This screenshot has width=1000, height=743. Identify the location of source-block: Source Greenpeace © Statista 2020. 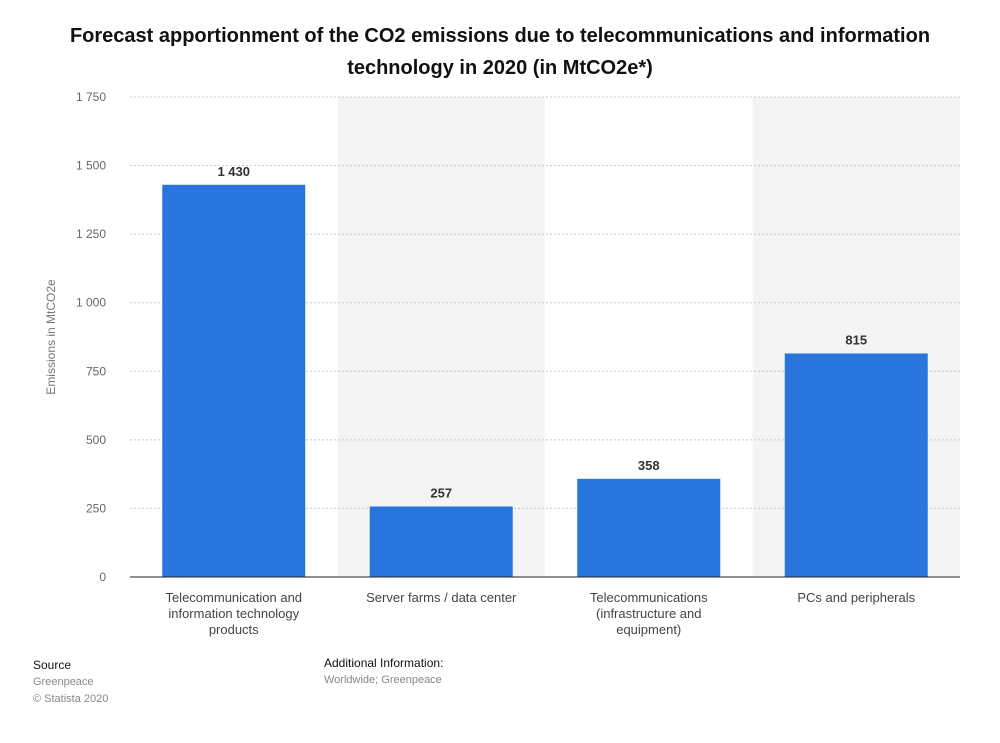
(70, 682).